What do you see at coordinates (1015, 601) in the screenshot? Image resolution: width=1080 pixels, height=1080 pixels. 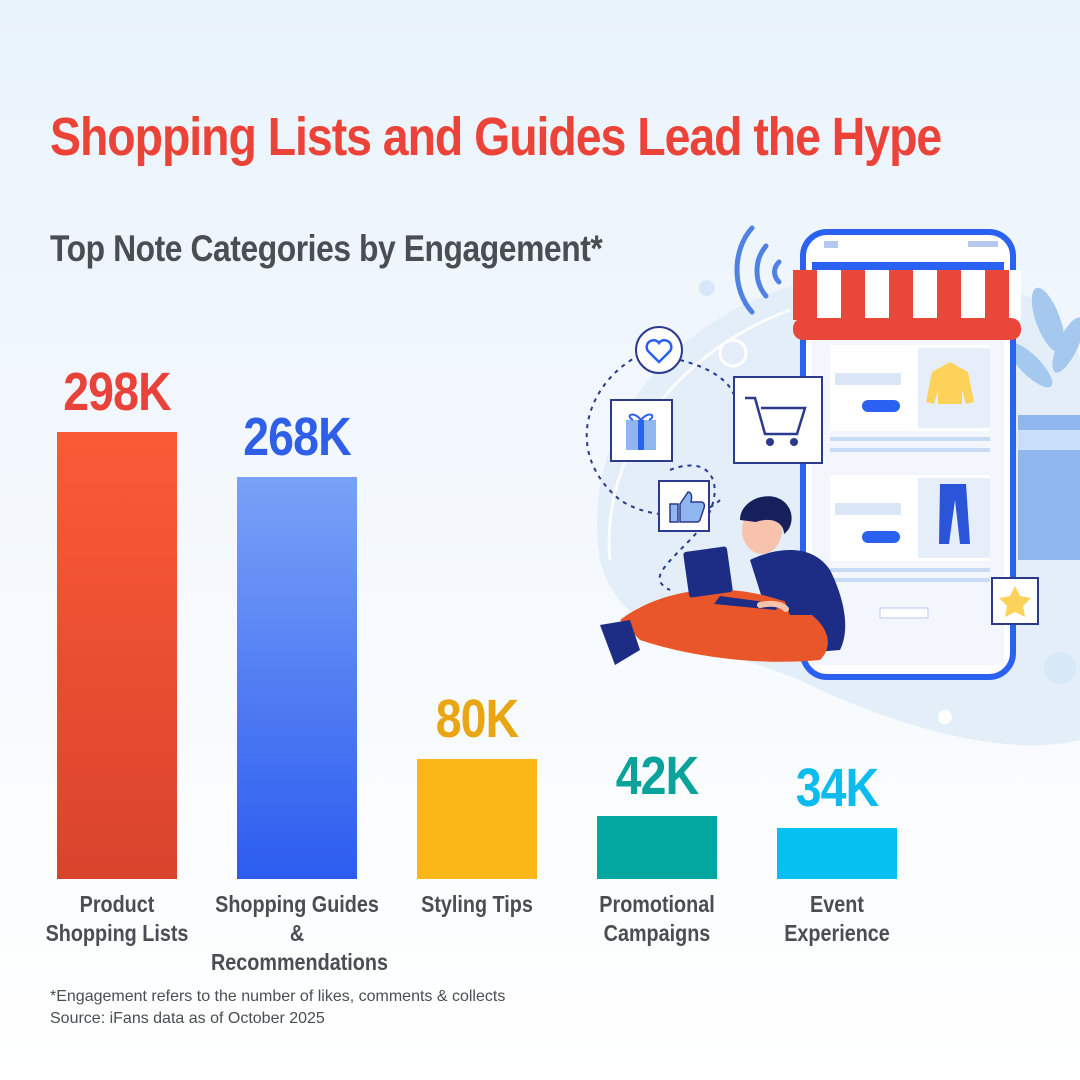 I see `star-icon` at bounding box center [1015, 601].